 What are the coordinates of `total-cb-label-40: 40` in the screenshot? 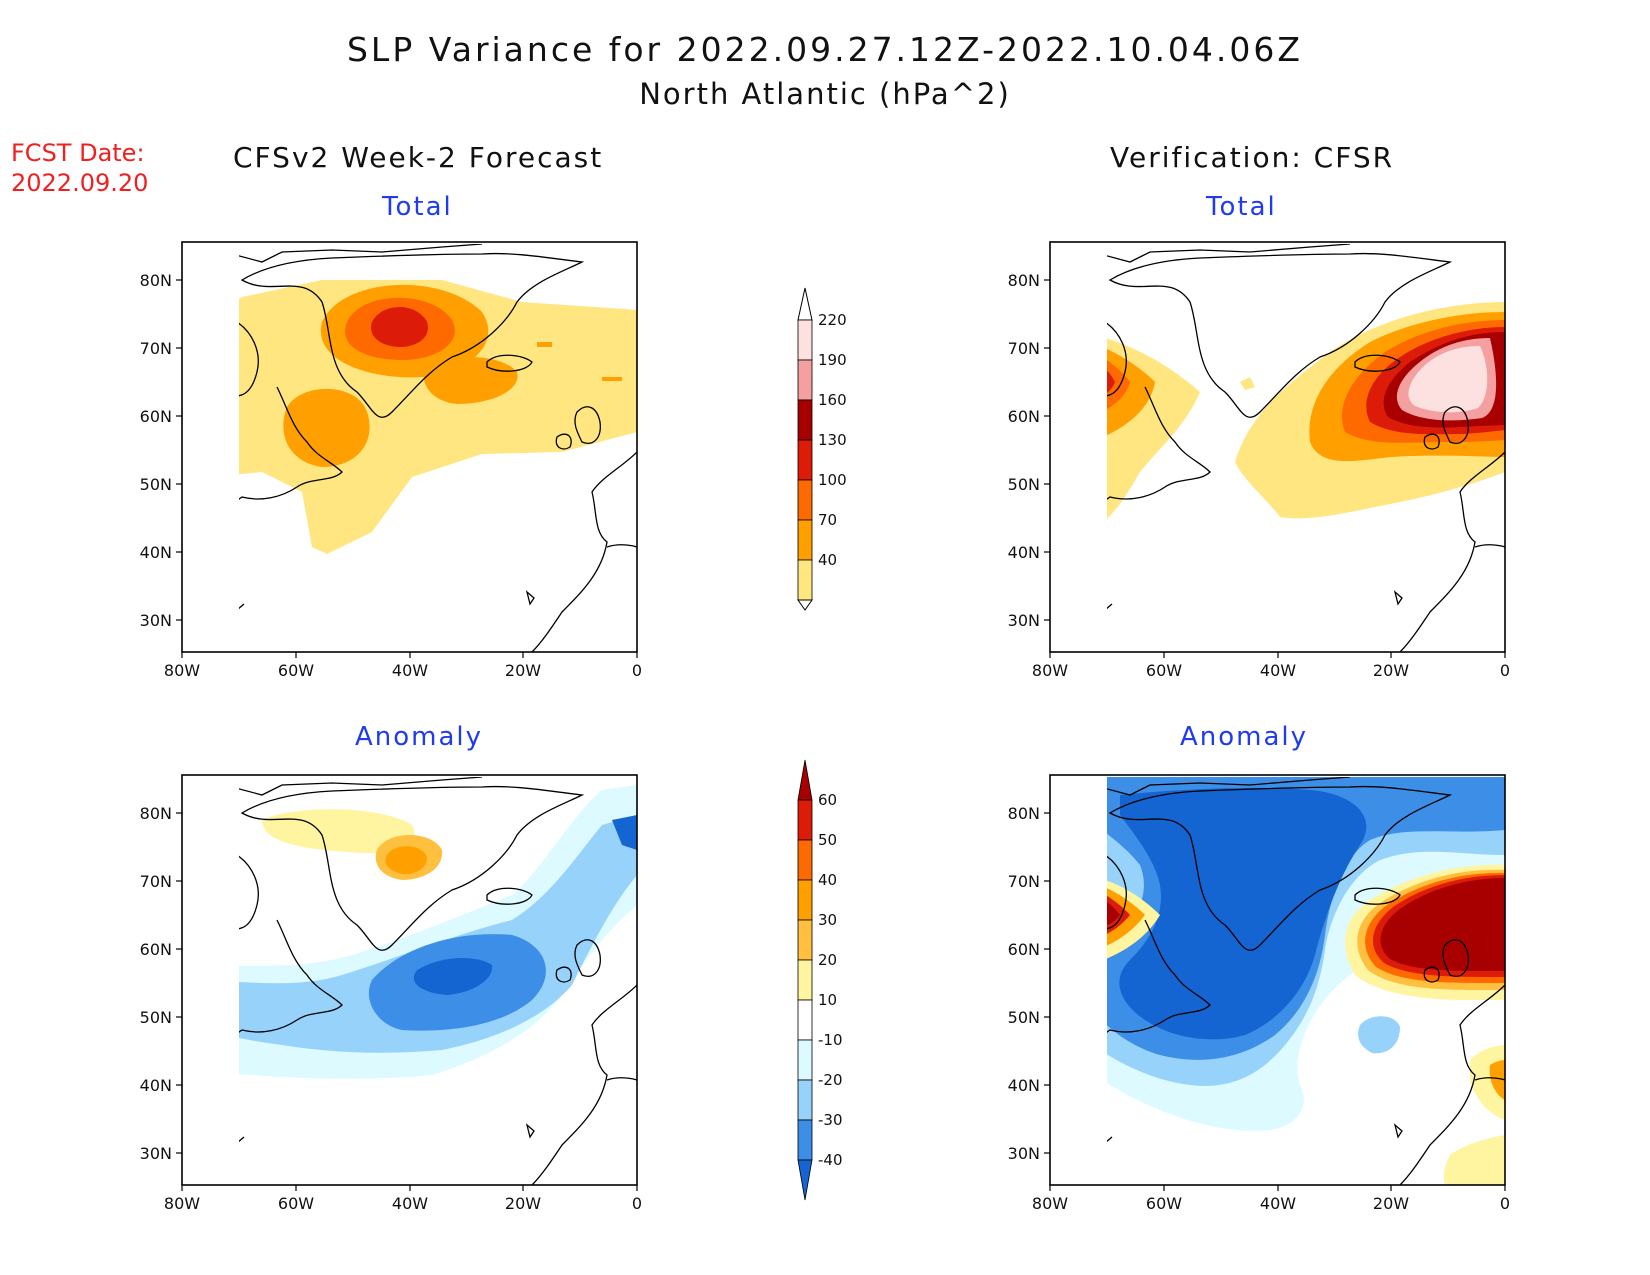 It's located at (827, 560).